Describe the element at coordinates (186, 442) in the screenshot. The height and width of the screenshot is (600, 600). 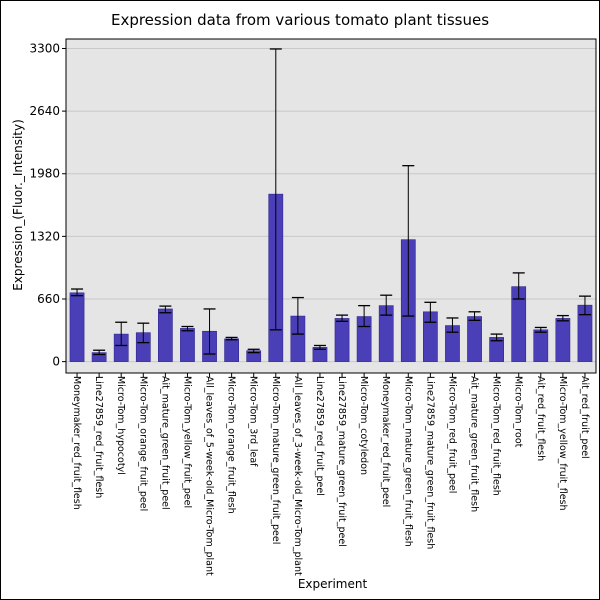
I see `x-tick-label: Micro-Tom_yellow_fruit_peel` at that location.